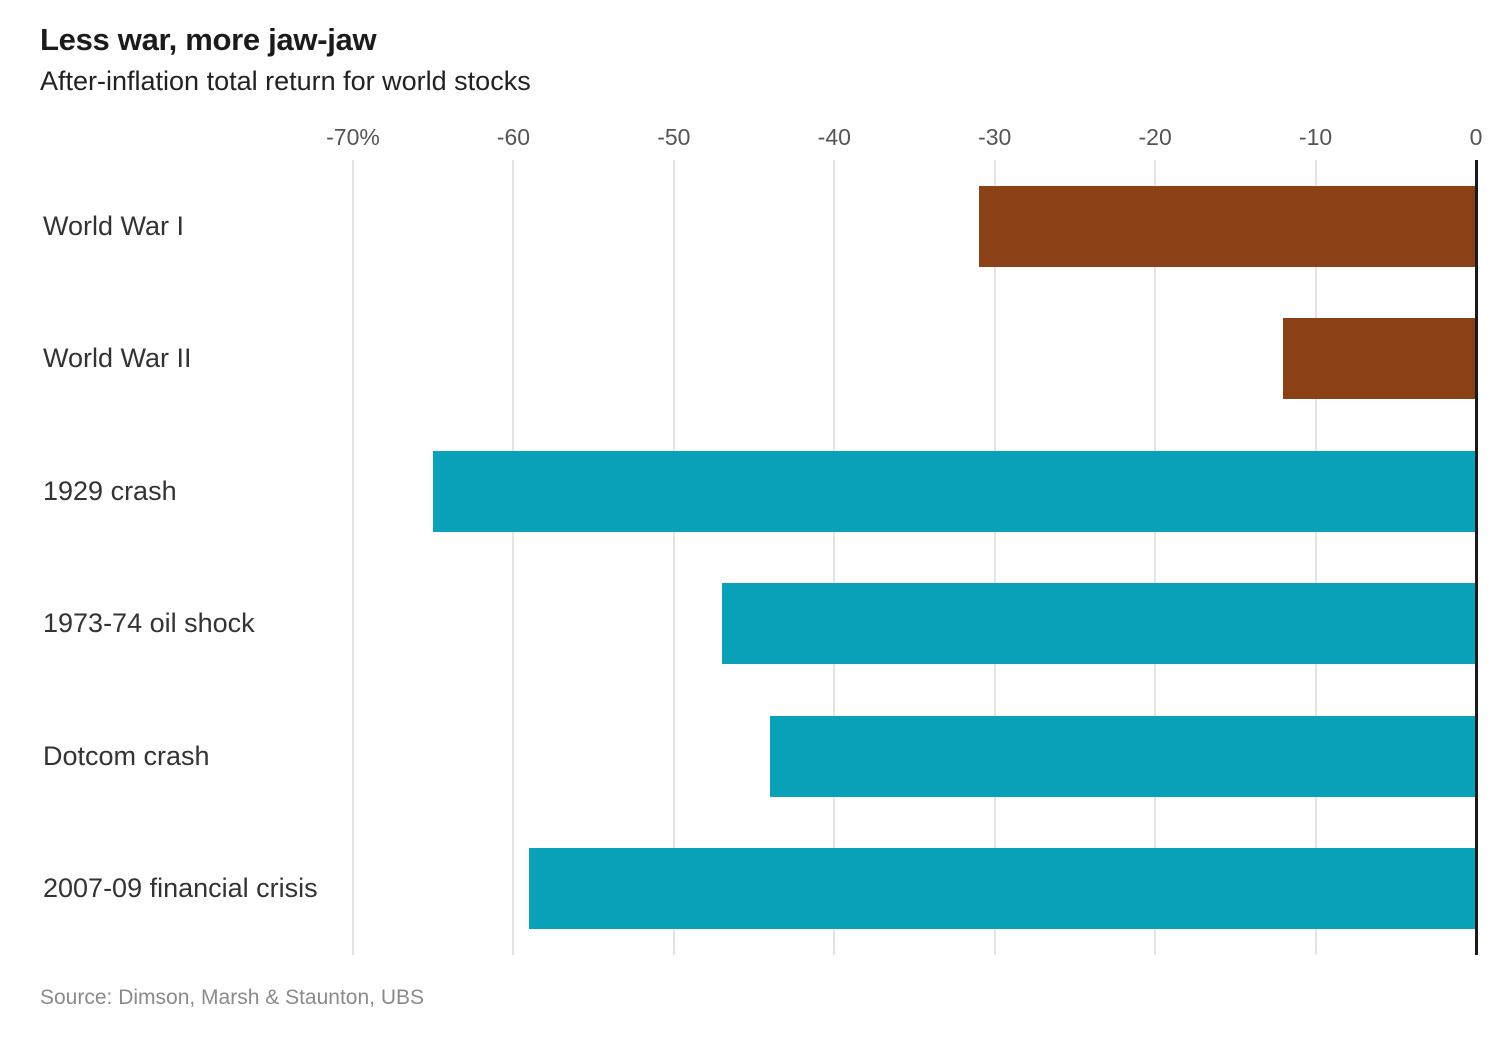 The height and width of the screenshot is (1046, 1509). Describe the element at coordinates (513, 137) in the screenshot. I see `x-tick-label: -60` at that location.